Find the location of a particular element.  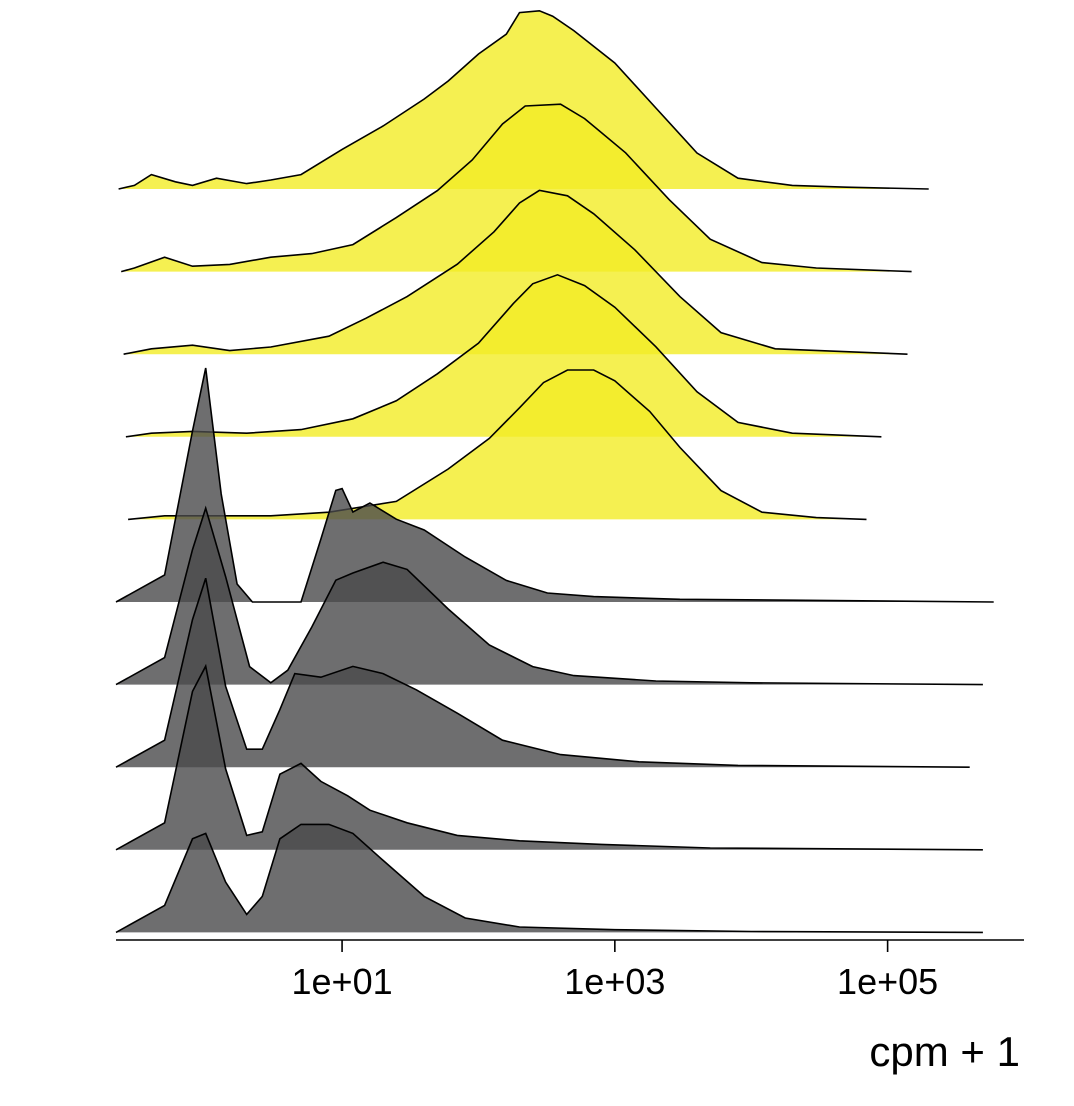

x-axis-title: cpm + 1 is located at coordinates (944, 1051).